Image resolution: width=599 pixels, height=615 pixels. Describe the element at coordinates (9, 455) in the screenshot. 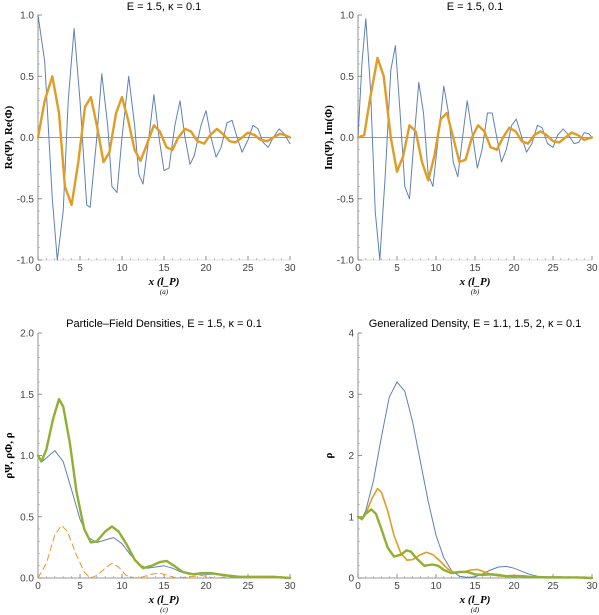

I see `y-axis-label: ρΨ, ρΦ, ρ` at that location.